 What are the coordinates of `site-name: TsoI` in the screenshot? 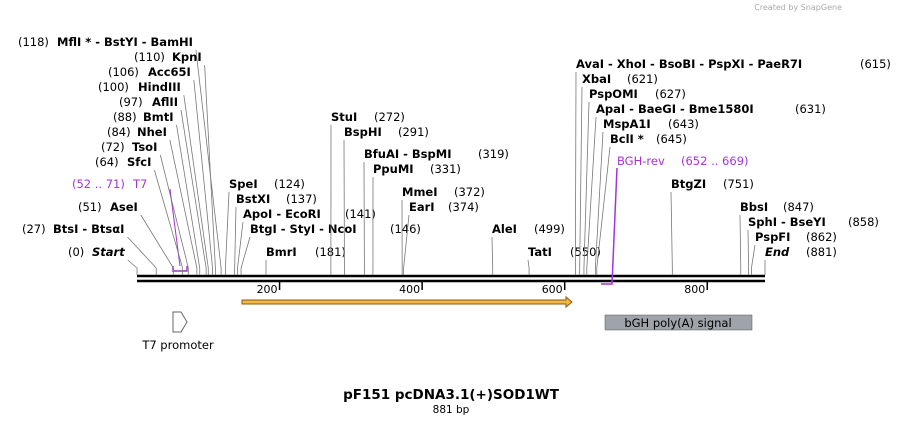 It's located at (144, 147).